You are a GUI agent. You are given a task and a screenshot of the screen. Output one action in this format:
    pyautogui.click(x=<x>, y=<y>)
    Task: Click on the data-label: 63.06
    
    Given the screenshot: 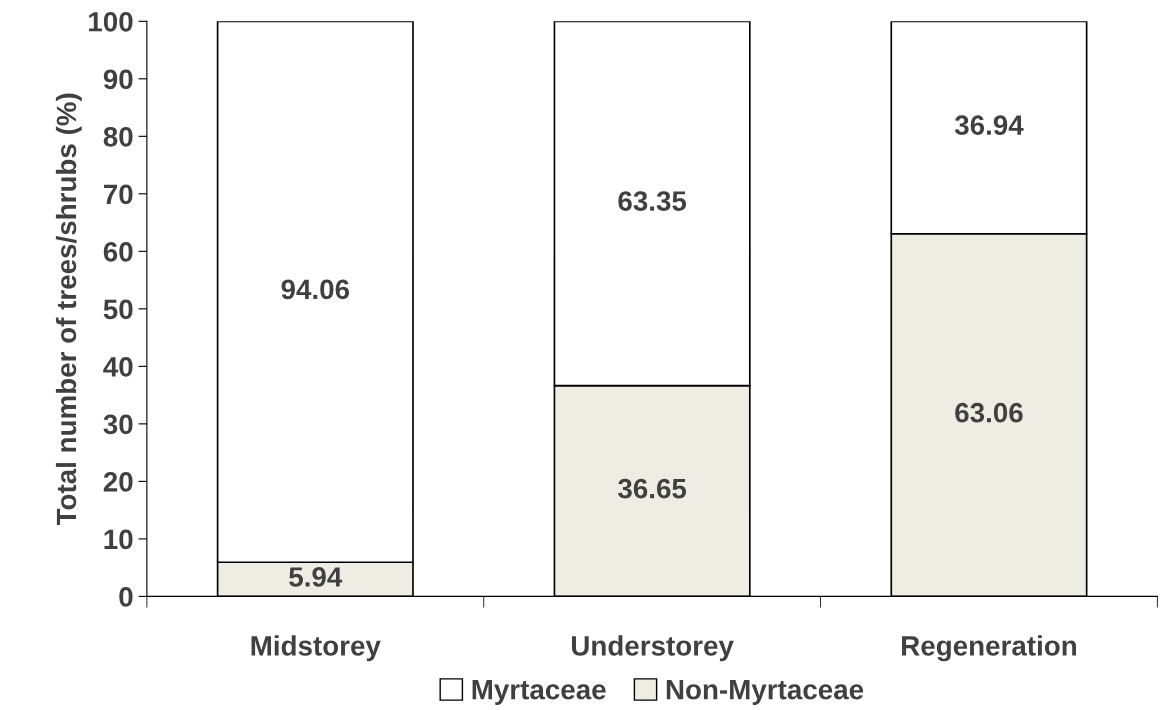 What is the action you would take?
    pyautogui.click(x=989, y=412)
    